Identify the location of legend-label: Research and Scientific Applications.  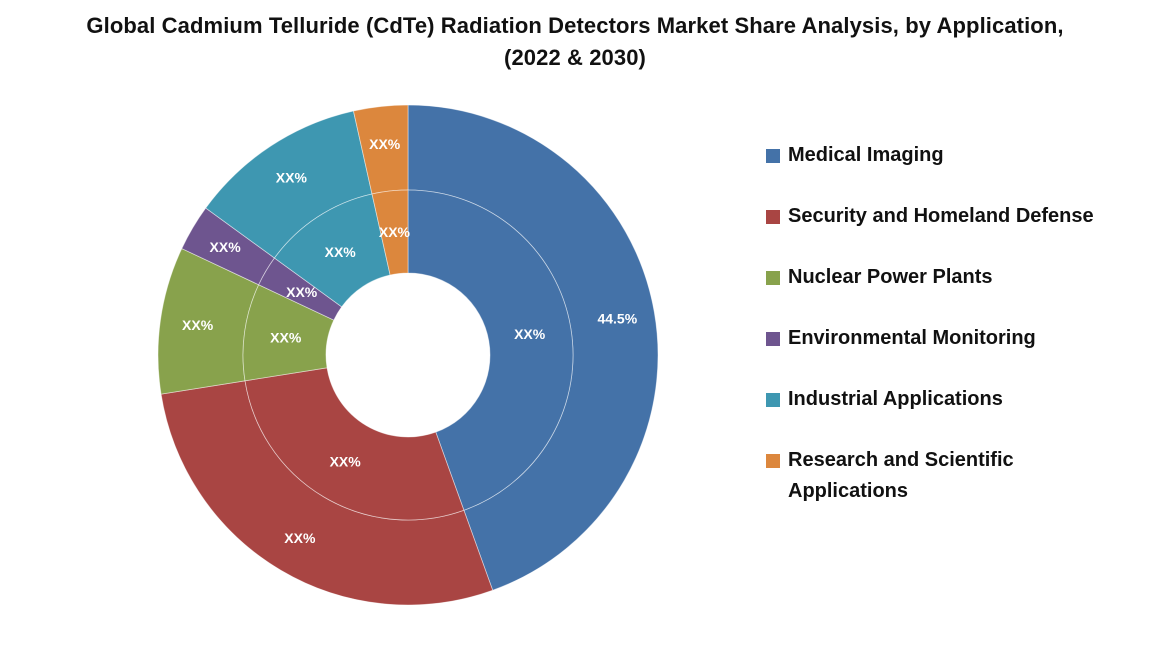
(901, 475).